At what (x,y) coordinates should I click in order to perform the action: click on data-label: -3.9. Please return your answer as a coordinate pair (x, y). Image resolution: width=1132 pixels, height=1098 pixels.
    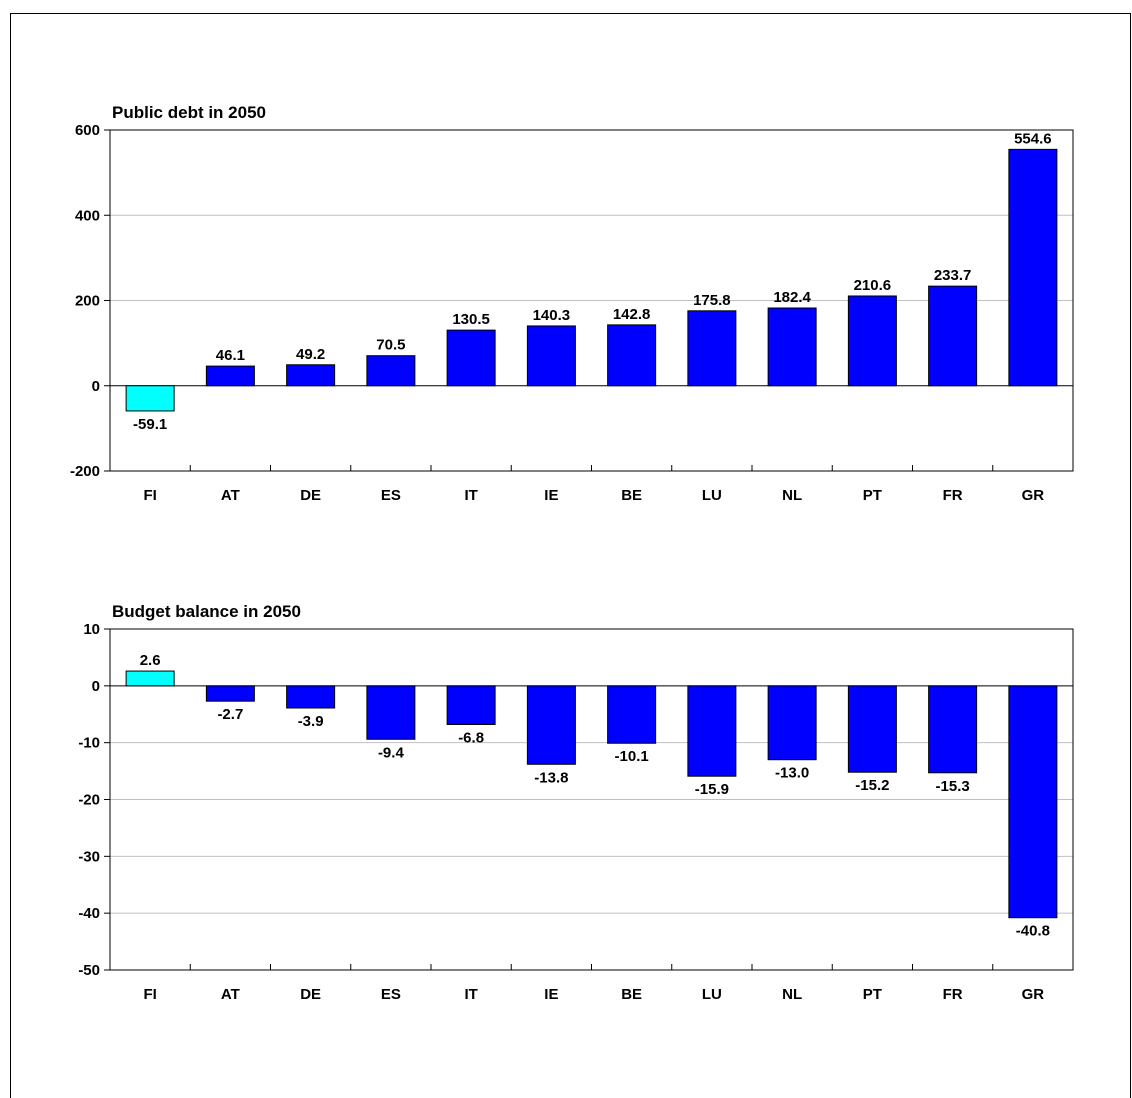
    Looking at the image, I should click on (311, 721).